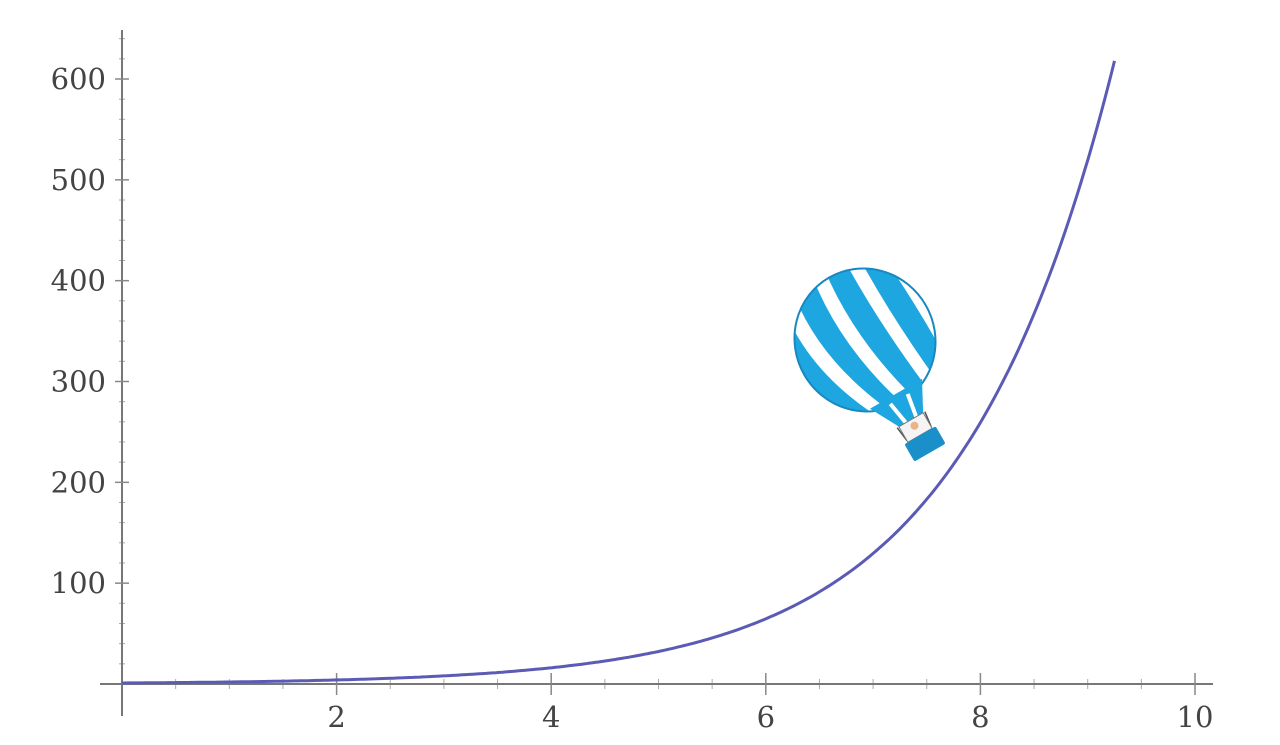  I want to click on y-tick-label: 300, so click(78, 382).